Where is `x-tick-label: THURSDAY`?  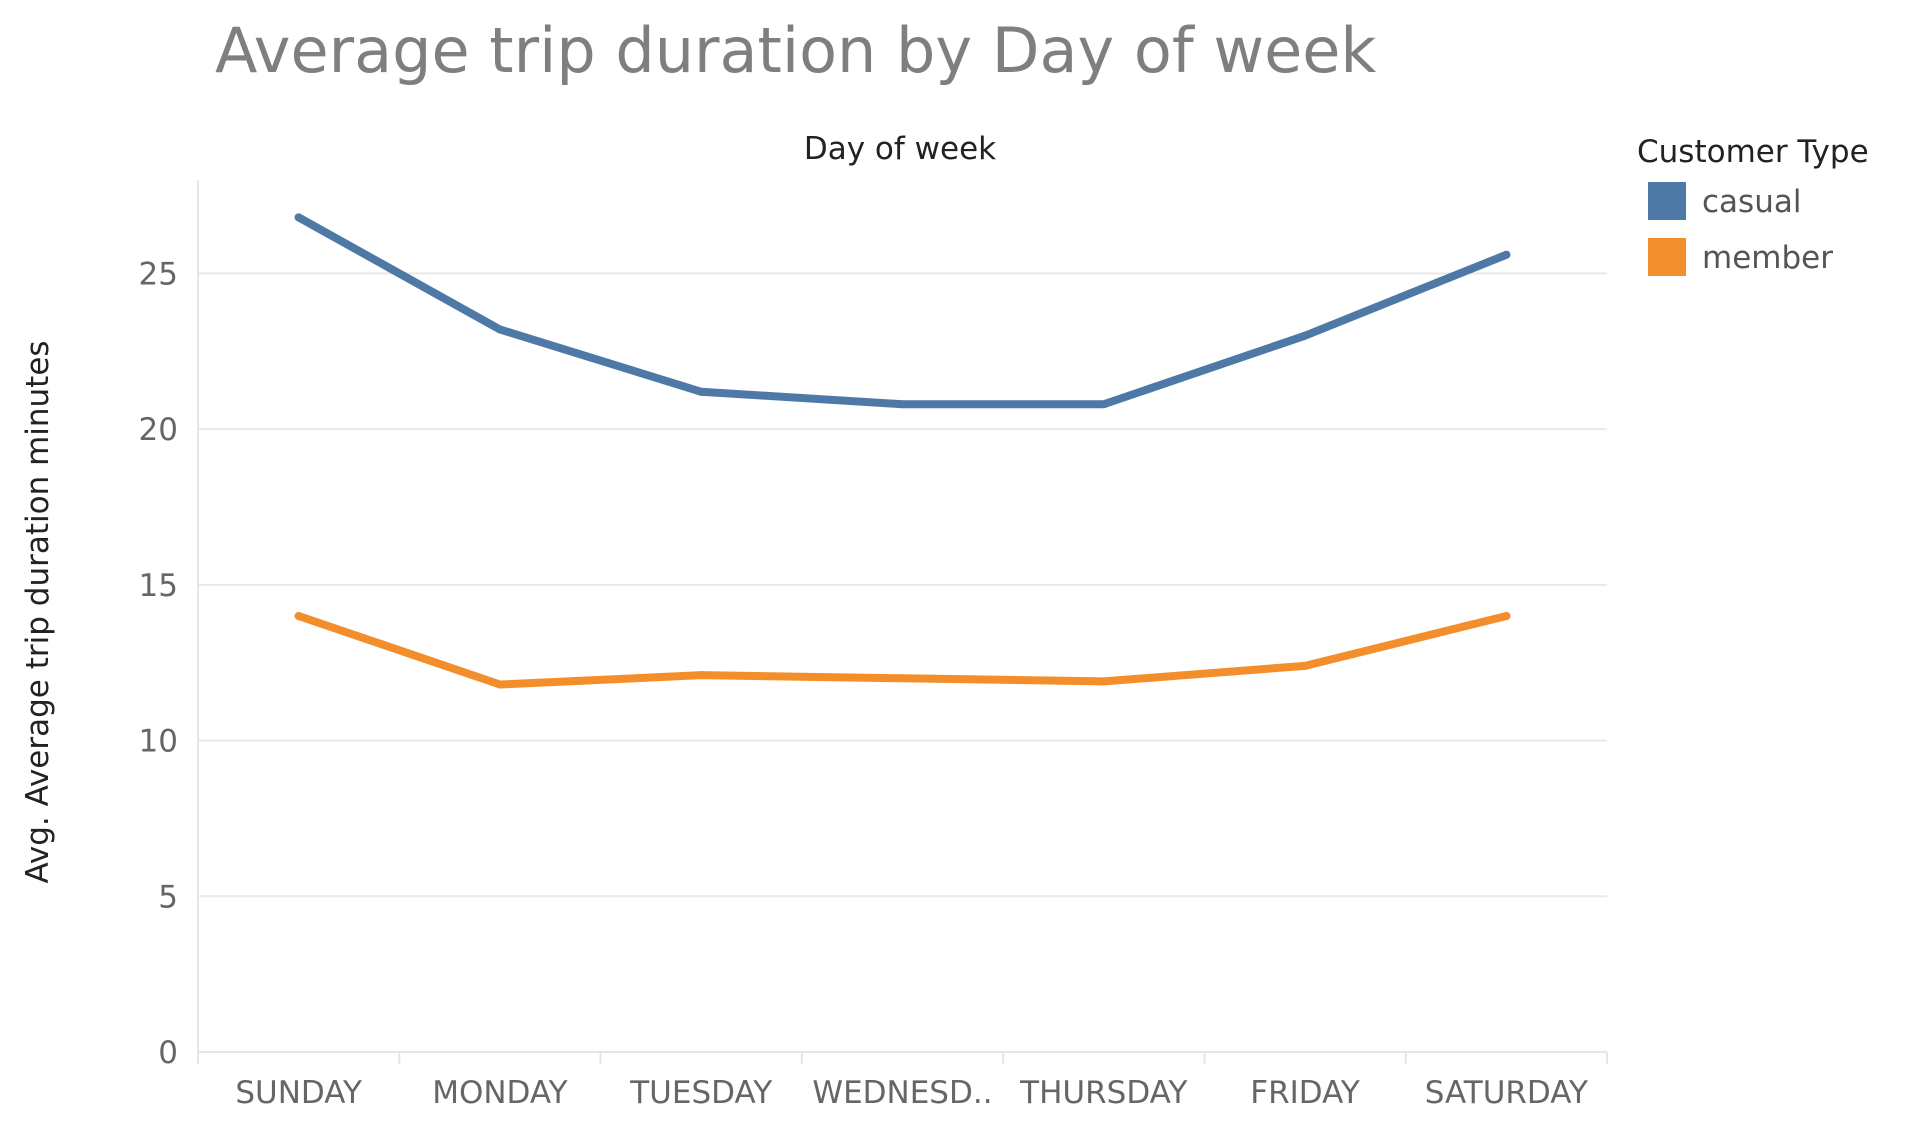 x-tick-label: THURSDAY is located at coordinates (1103, 1093).